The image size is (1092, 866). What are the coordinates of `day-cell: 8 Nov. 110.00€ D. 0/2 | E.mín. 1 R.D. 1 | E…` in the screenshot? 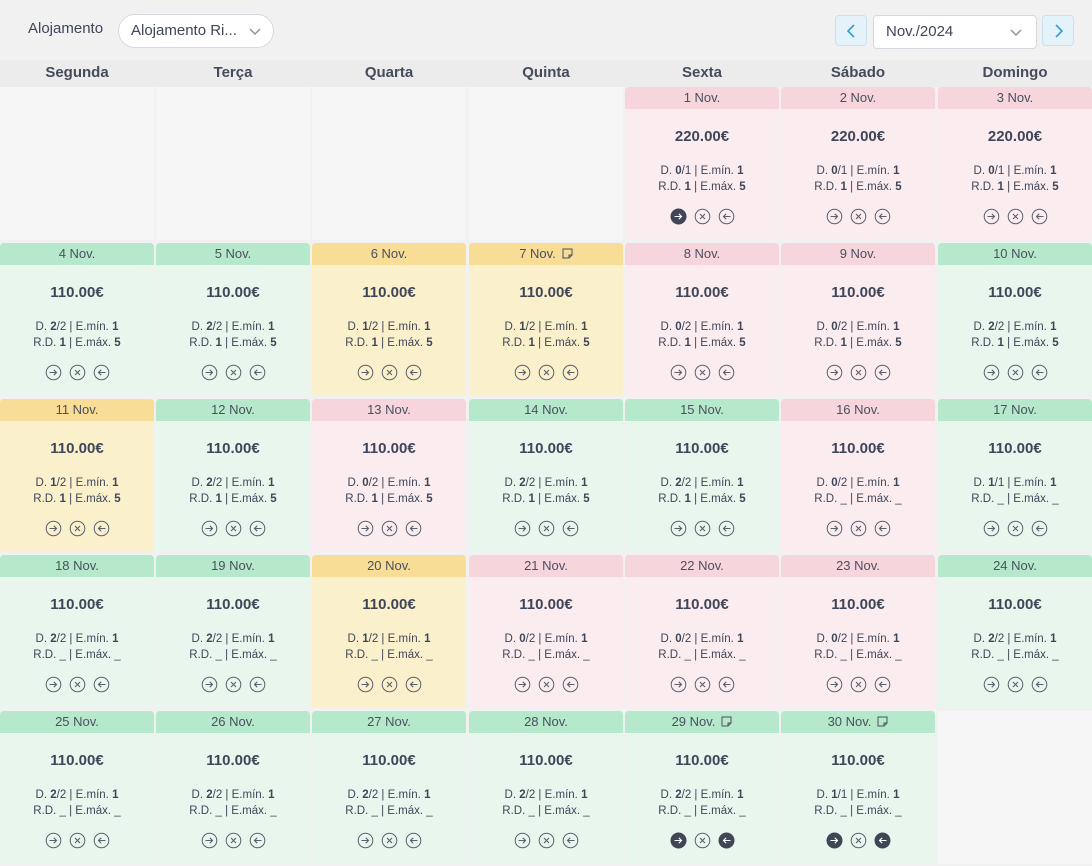 It's located at (702, 319).